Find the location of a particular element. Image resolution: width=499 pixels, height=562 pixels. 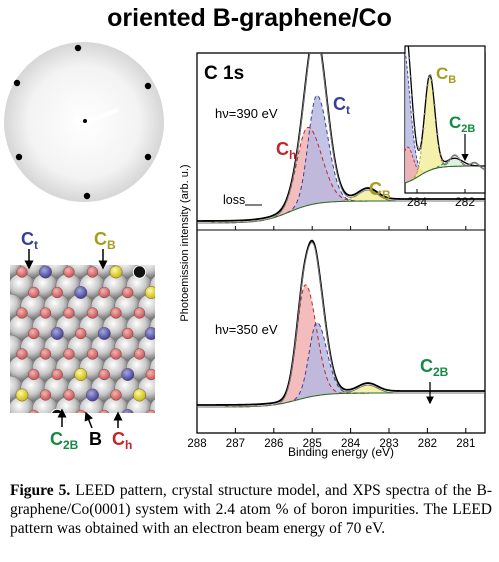

x-tick-label: 283 is located at coordinates (388, 444).